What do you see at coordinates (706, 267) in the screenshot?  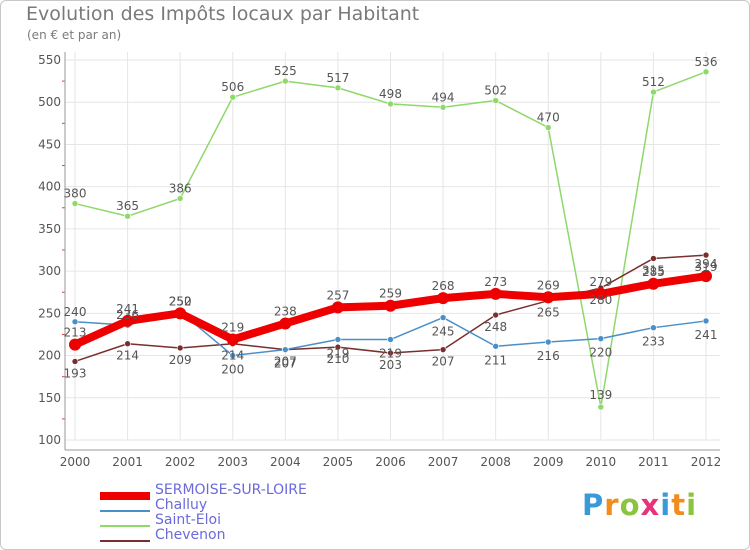 I see `data-label: 319` at bounding box center [706, 267].